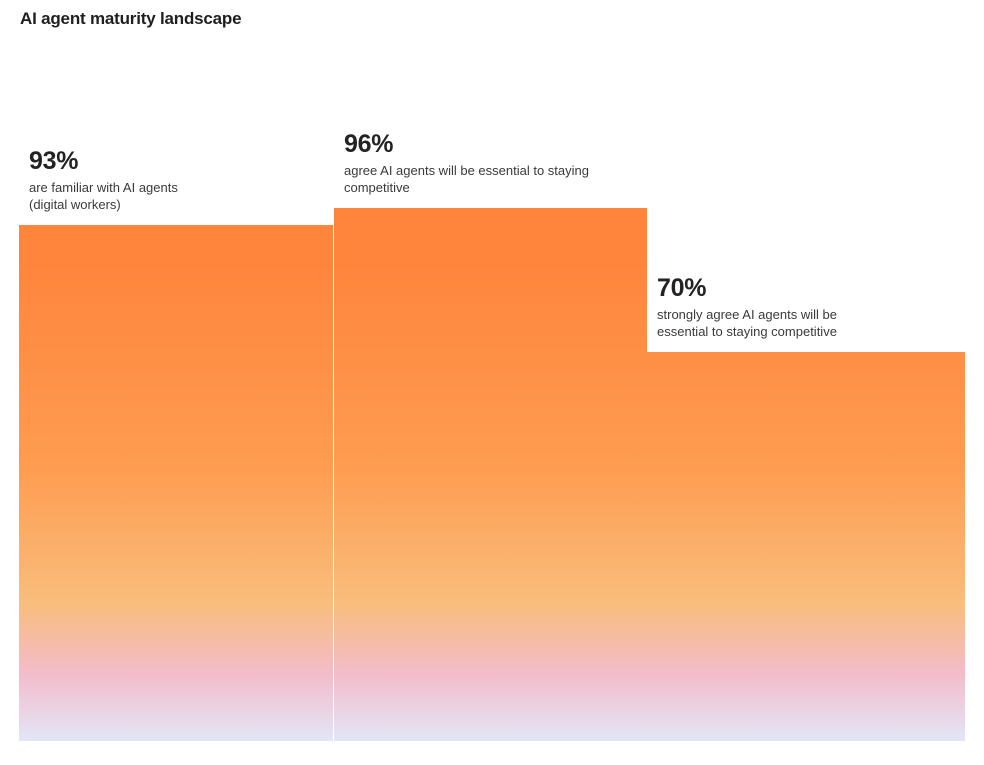 The width and height of the screenshot is (984, 765). Describe the element at coordinates (131, 18) in the screenshot. I see `chart-title: AI agent maturity landscape` at that location.